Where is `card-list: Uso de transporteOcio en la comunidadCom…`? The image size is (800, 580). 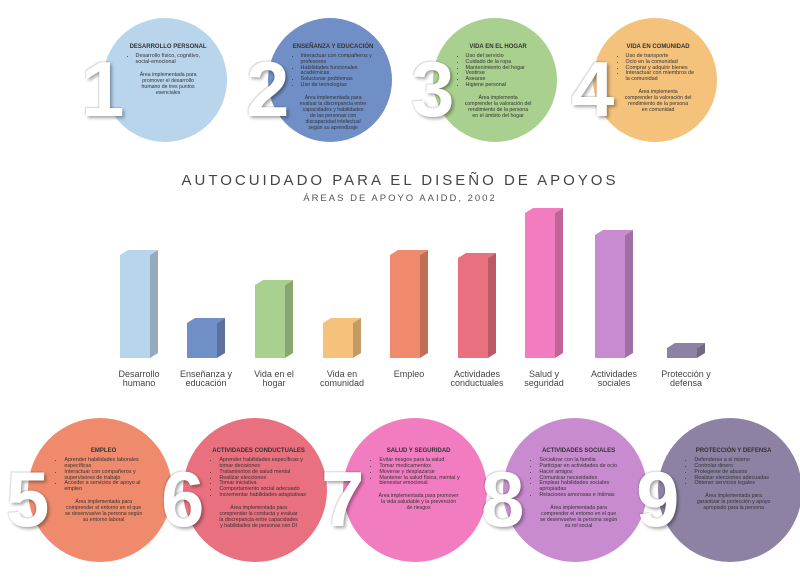 card-list: Uso de transporteOcio en la comunidadCom… is located at coordinates (658, 68).